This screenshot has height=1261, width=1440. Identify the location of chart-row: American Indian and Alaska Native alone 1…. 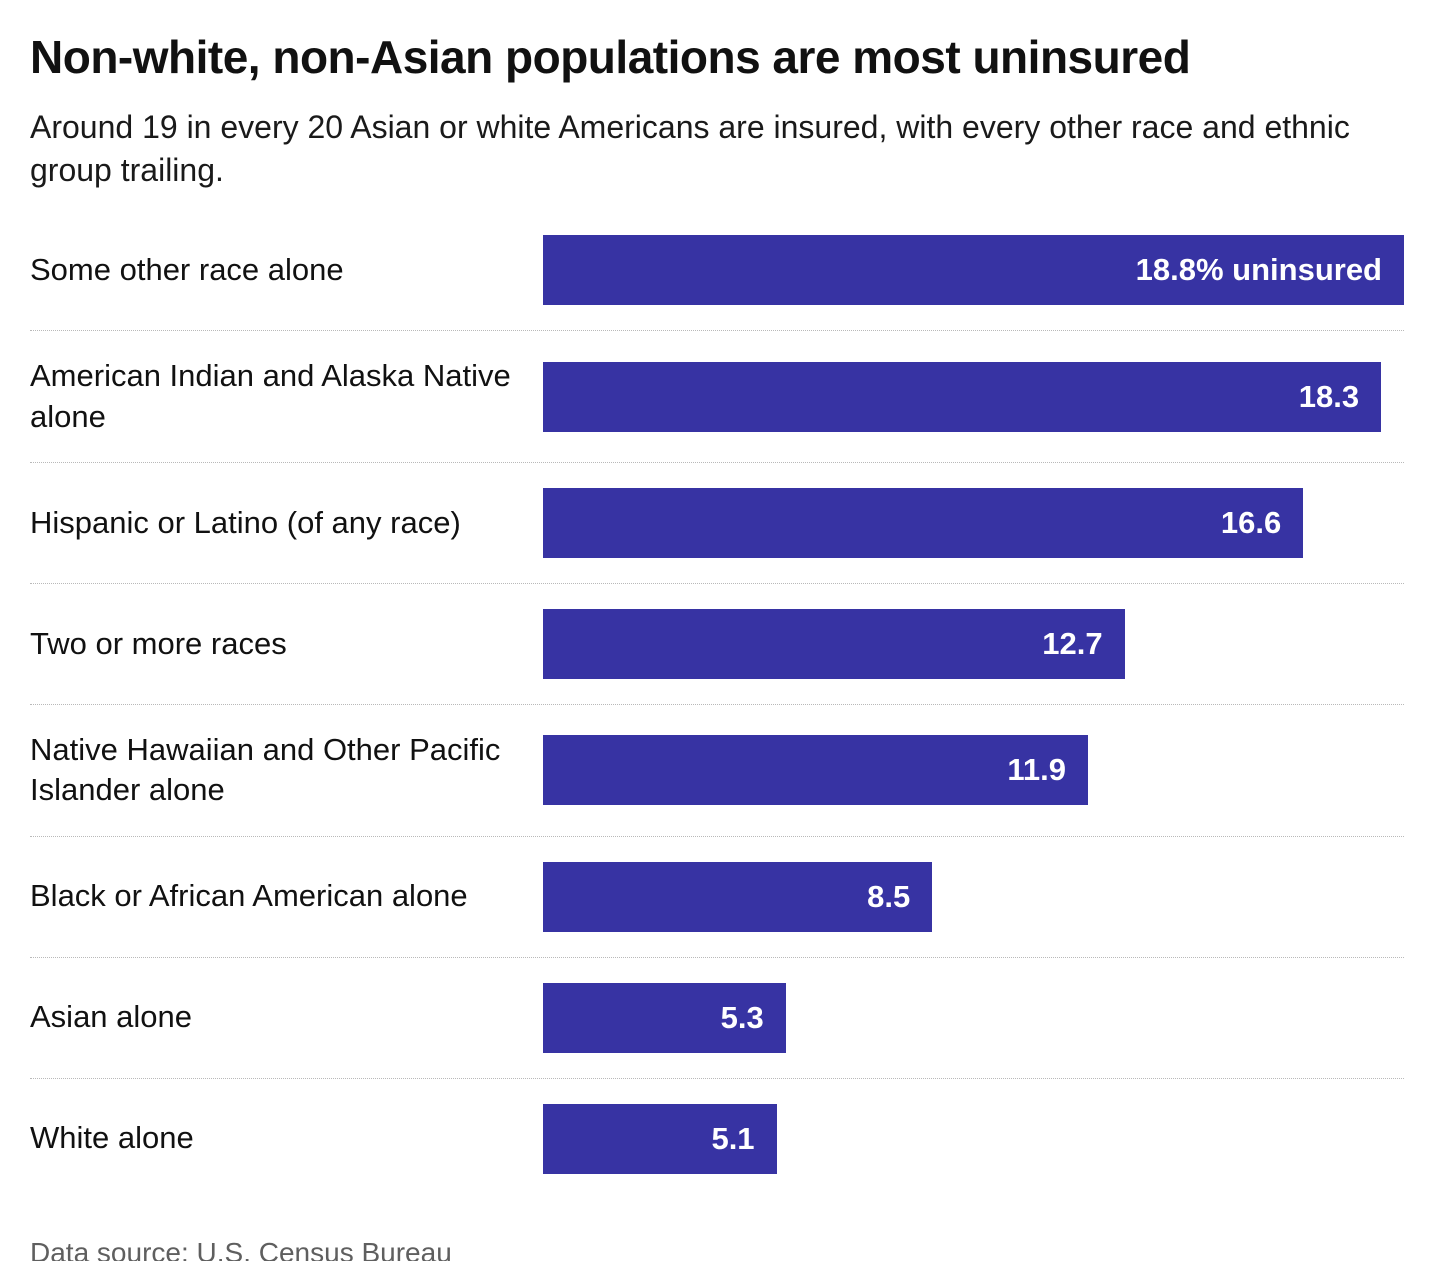
(717, 397).